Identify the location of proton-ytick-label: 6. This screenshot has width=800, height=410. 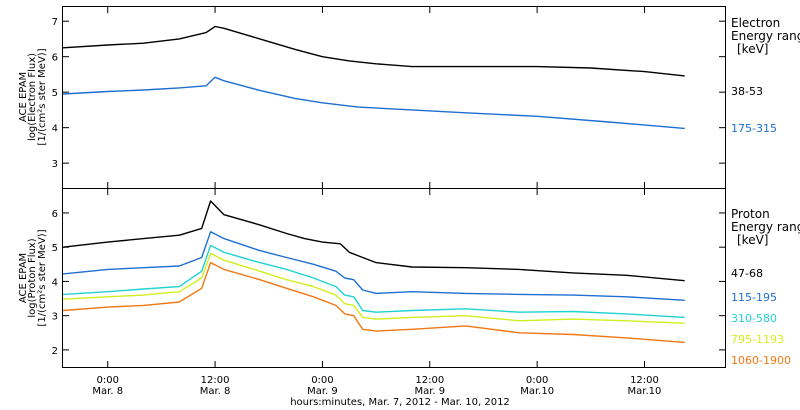
(55, 214).